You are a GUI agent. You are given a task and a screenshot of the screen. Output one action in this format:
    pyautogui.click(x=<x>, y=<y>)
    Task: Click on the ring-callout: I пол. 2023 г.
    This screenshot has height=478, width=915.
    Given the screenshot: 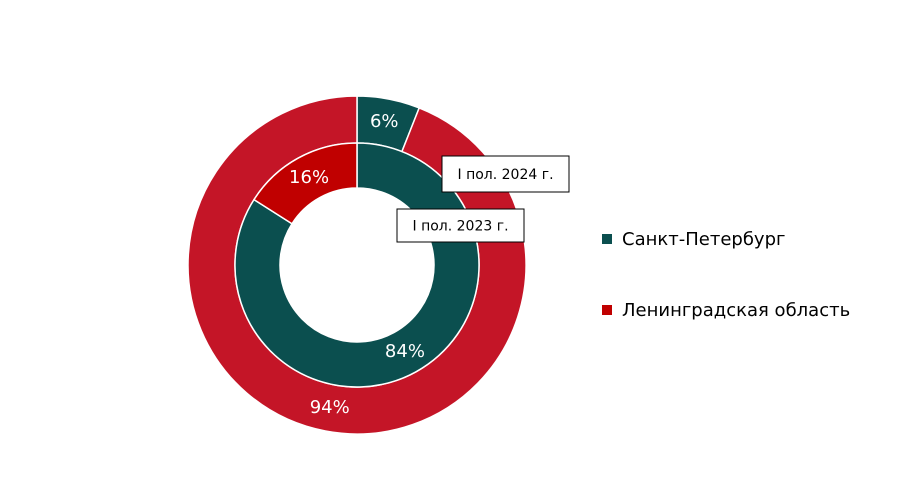 What is the action you would take?
    pyautogui.click(x=460, y=227)
    